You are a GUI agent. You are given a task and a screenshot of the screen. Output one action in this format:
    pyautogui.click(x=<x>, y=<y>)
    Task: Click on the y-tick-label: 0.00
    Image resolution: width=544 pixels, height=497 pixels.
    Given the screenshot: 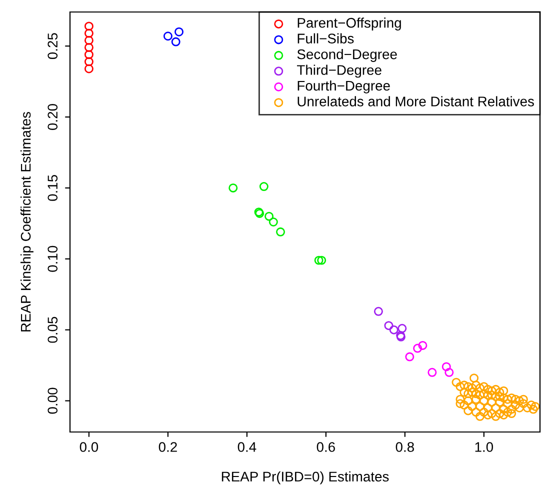 What is the action you would take?
    pyautogui.click(x=53, y=401)
    